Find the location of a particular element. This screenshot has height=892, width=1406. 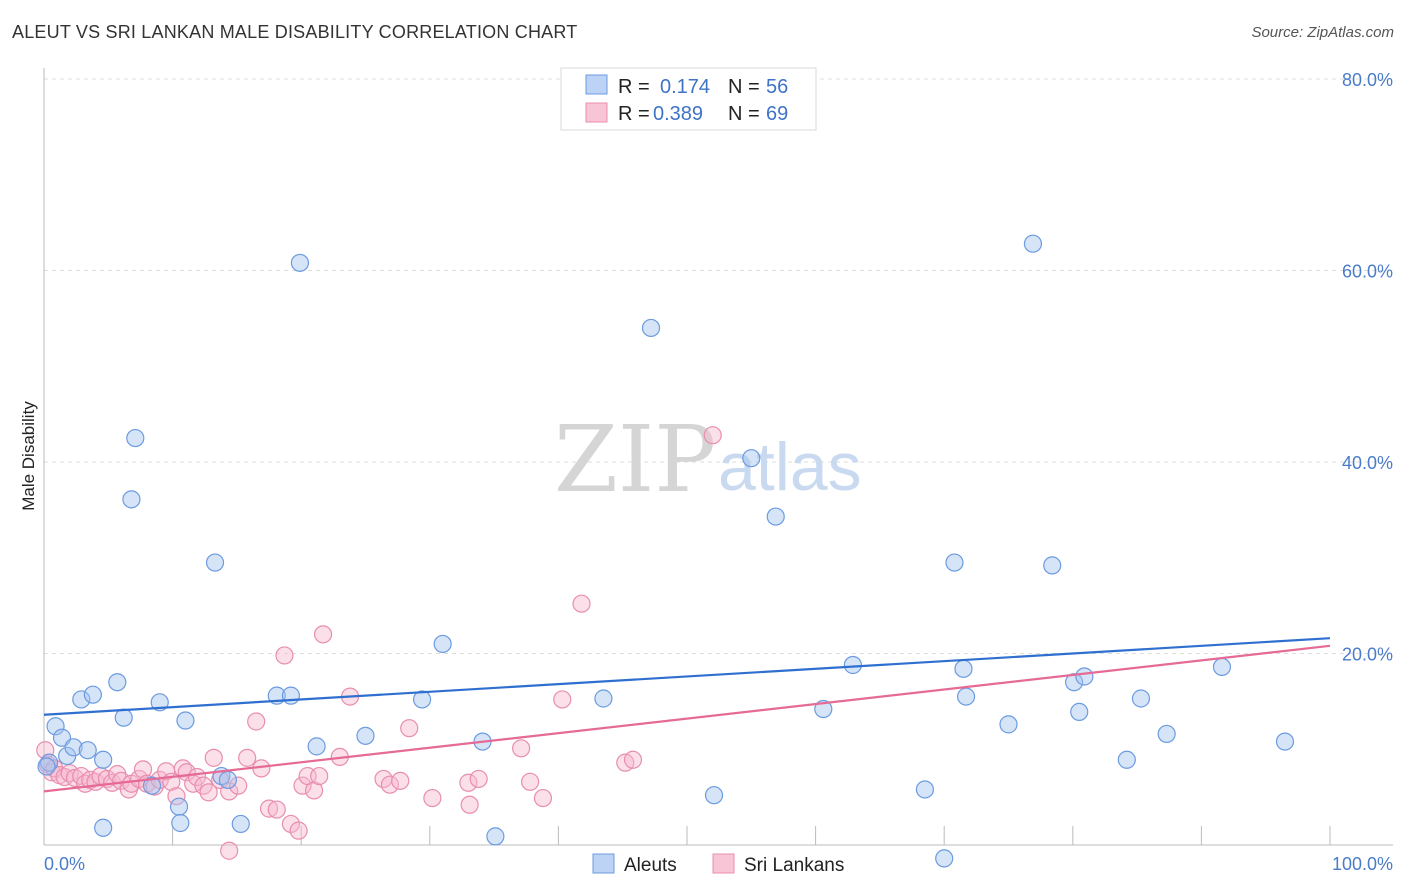

legend-r-value-2: 0.389 is located at coordinates (678, 114).